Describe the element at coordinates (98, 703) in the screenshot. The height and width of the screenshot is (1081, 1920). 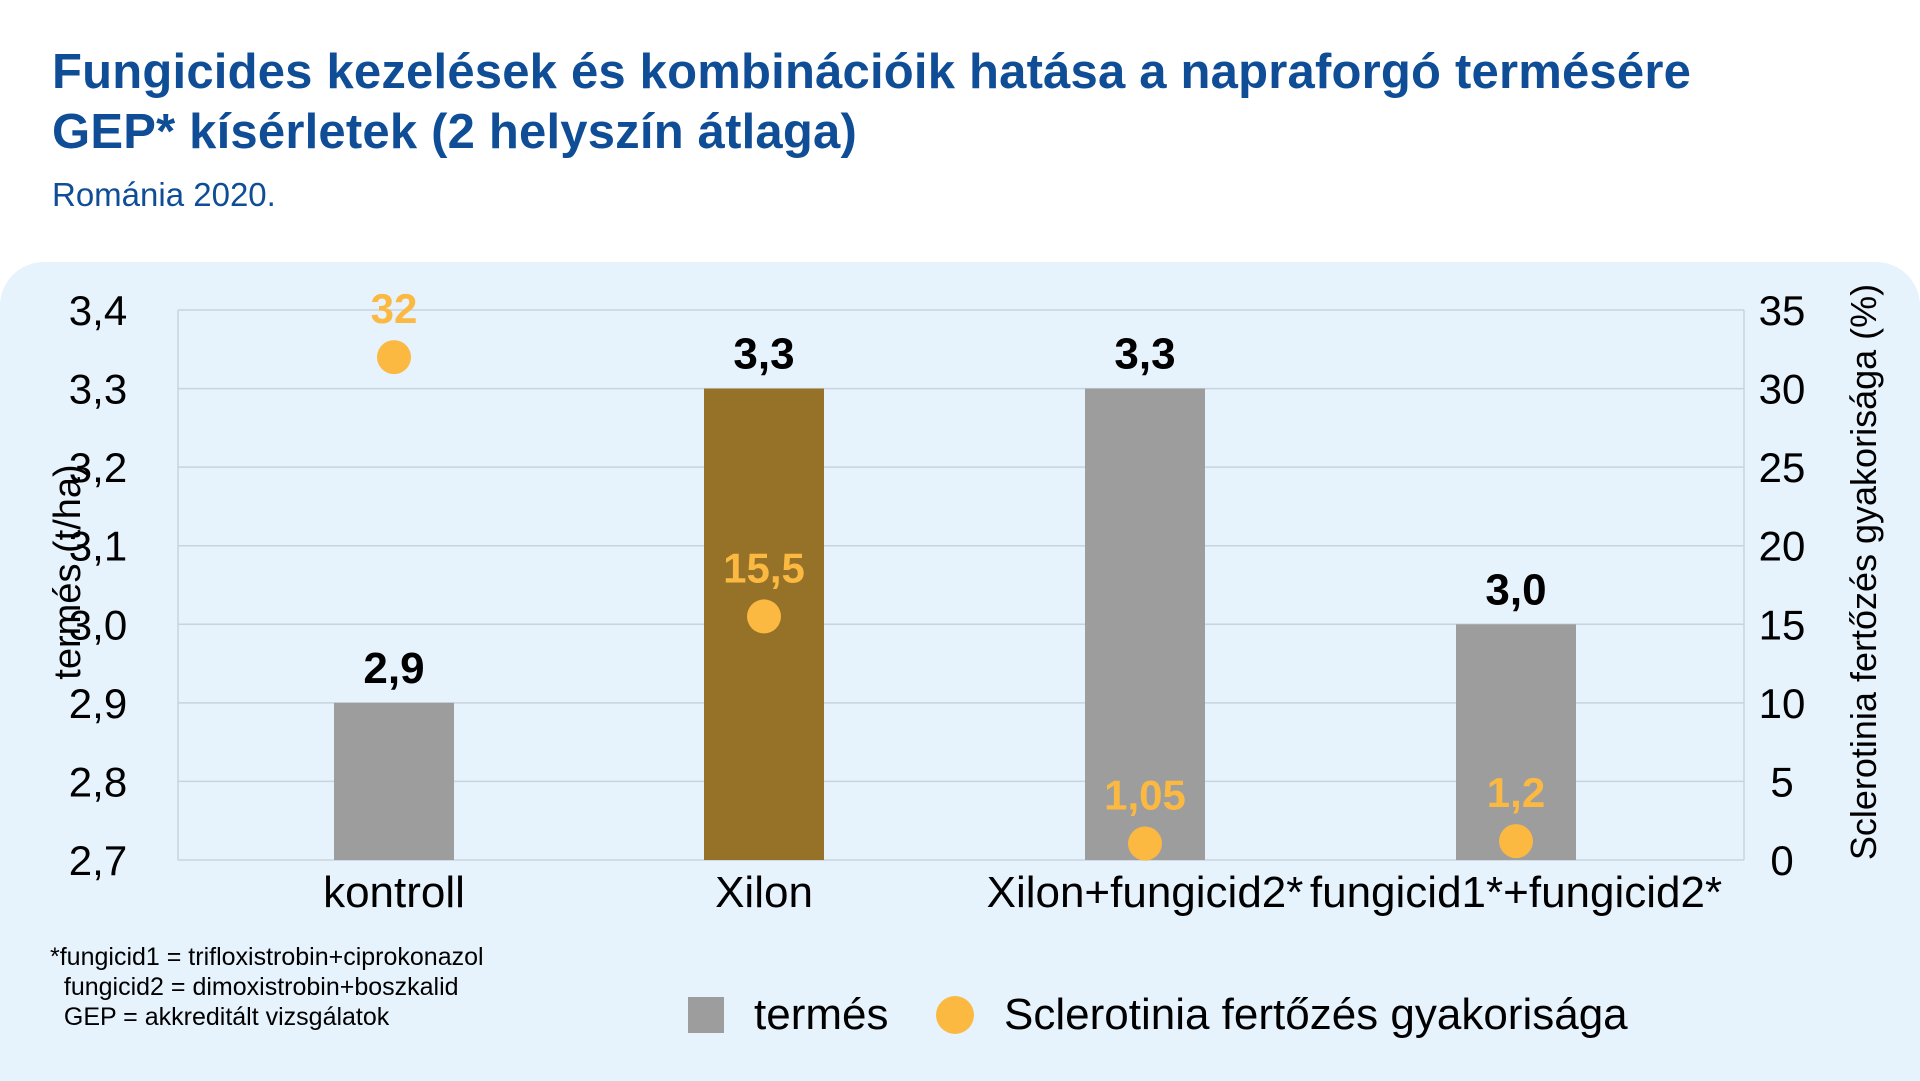
I see `y-left-tick-label: 2,9` at that location.